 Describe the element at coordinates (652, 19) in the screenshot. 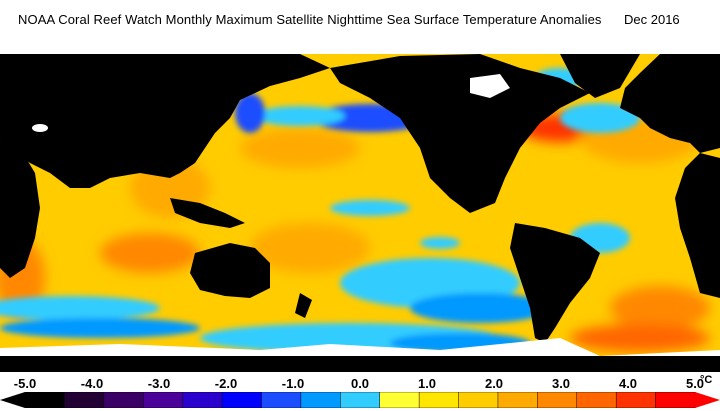

I see `map-date: Dec 2016` at that location.